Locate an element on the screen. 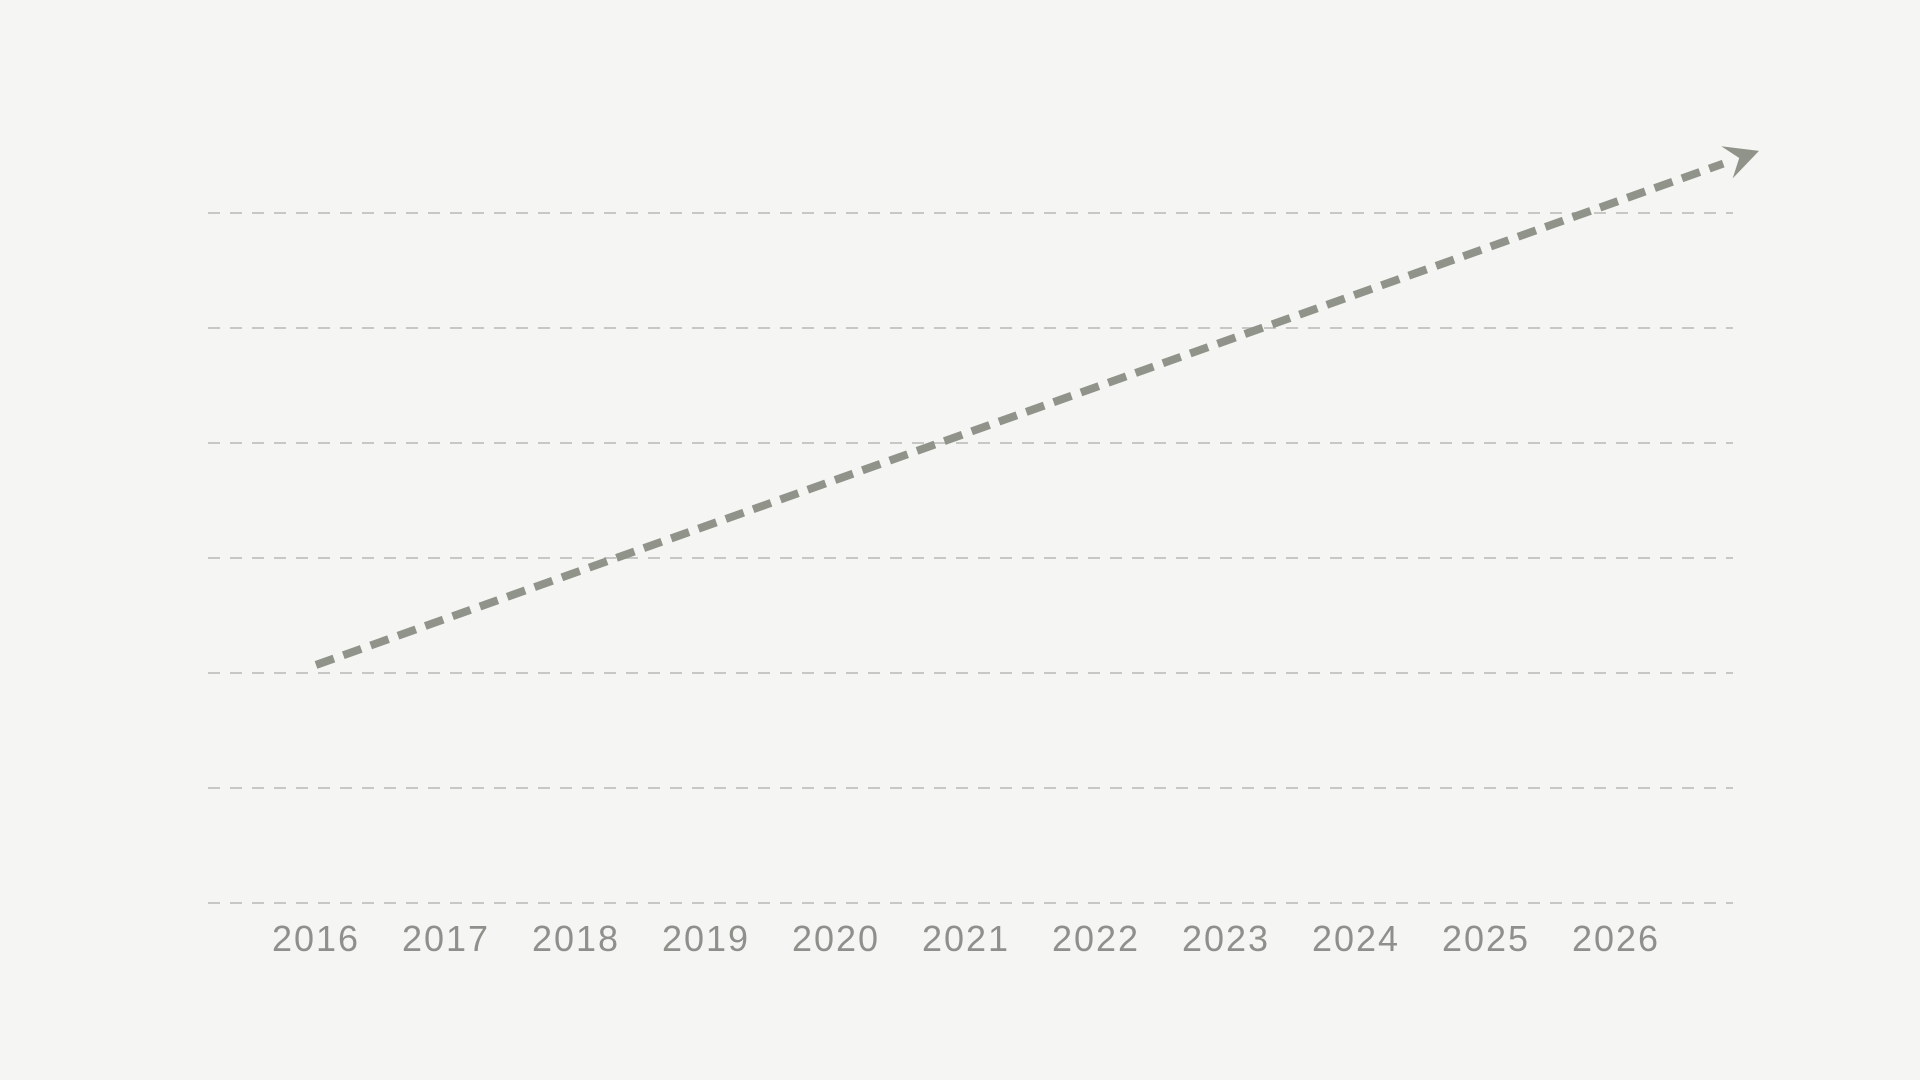  x-axis-label-2024: 2024 is located at coordinates (1356, 938).